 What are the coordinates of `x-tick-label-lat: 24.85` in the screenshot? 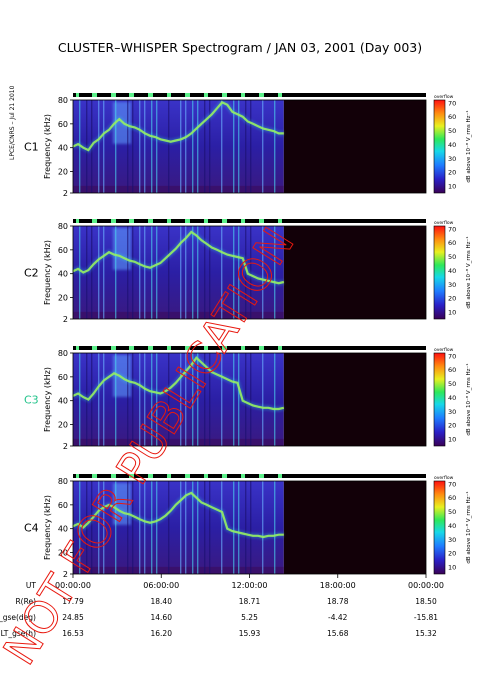 It's located at (73, 617).